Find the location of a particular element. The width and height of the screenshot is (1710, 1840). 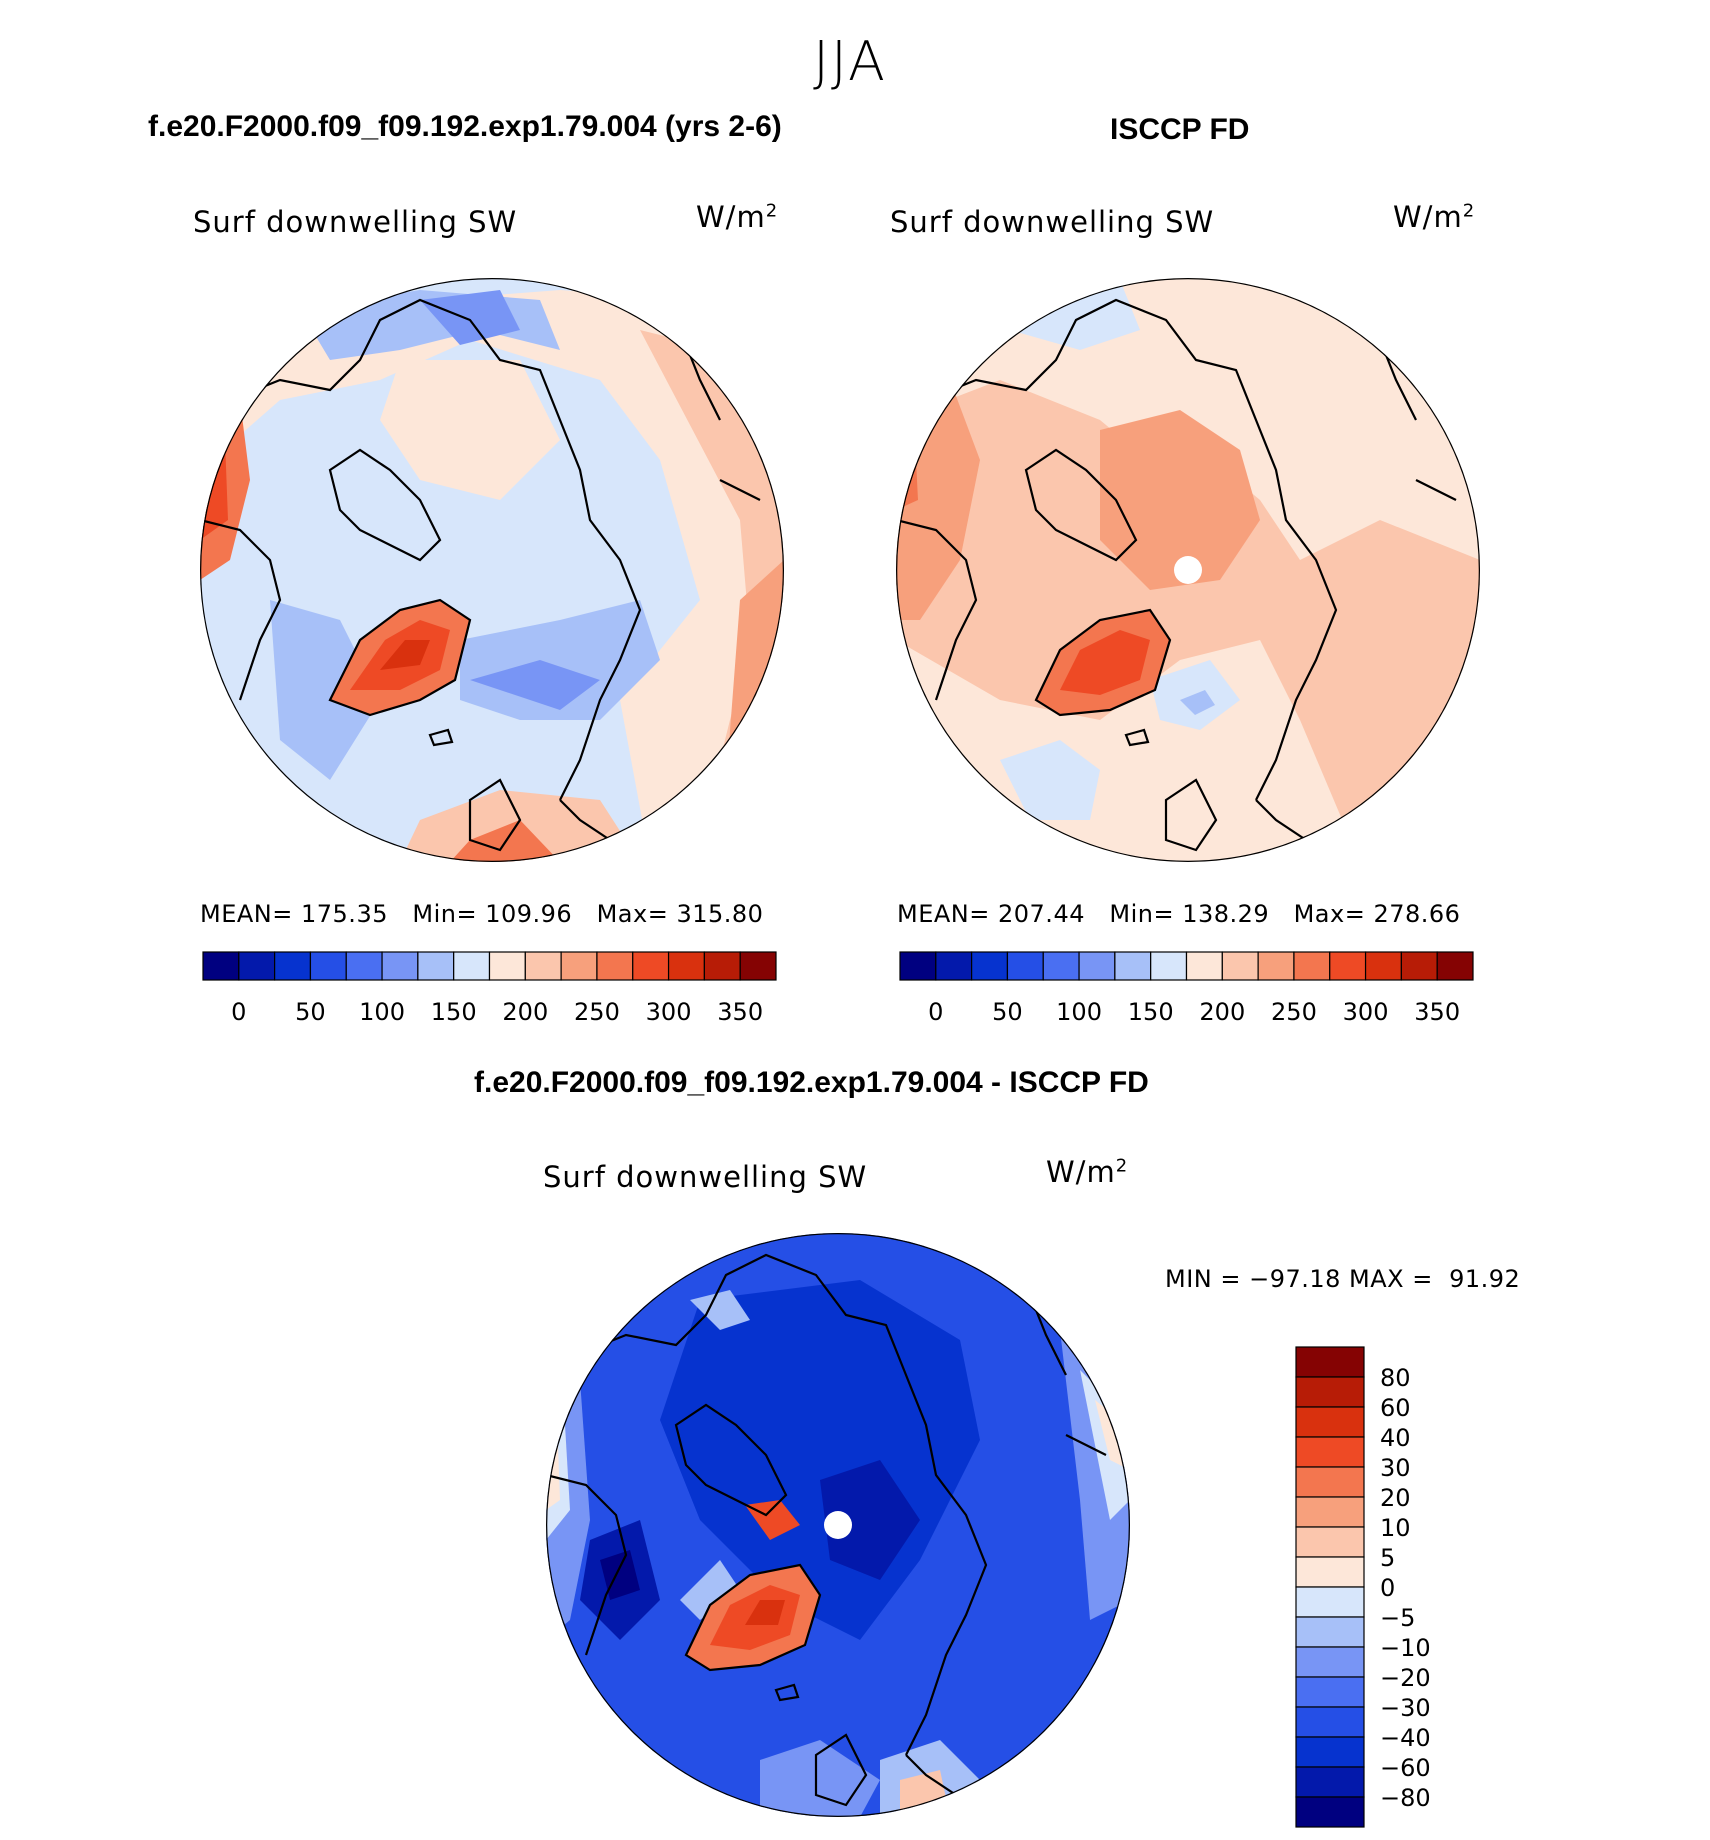

panel1-units-label: W/m2 is located at coordinates (737, 217).